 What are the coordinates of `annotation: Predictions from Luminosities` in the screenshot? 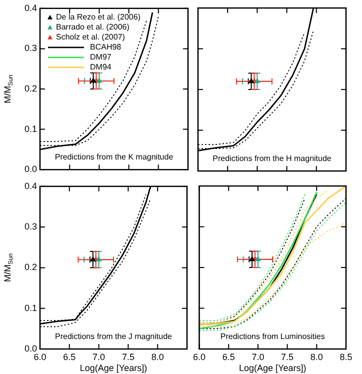 It's located at (272, 336).